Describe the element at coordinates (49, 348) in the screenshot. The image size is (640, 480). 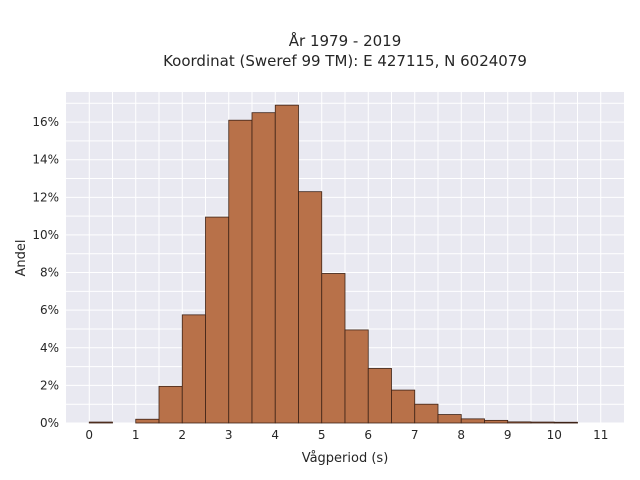
I see `y-tick-label: 4%` at that location.